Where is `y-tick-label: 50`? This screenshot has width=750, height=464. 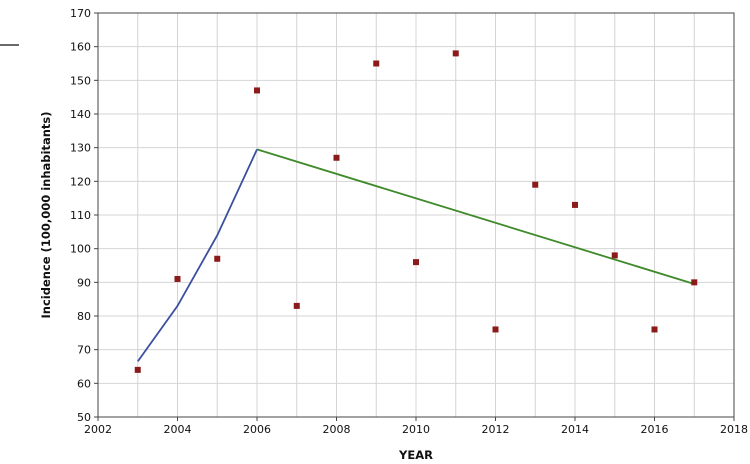
y-tick-label: 50 is located at coordinates (84, 417).